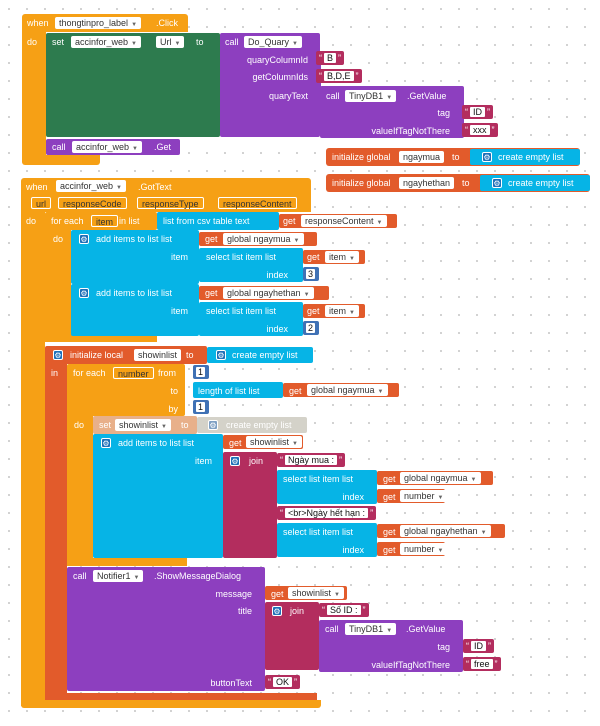  Describe the element at coordinates (135, 310) in the screenshot. I see `add-items-ngayhethan-block` at that location.